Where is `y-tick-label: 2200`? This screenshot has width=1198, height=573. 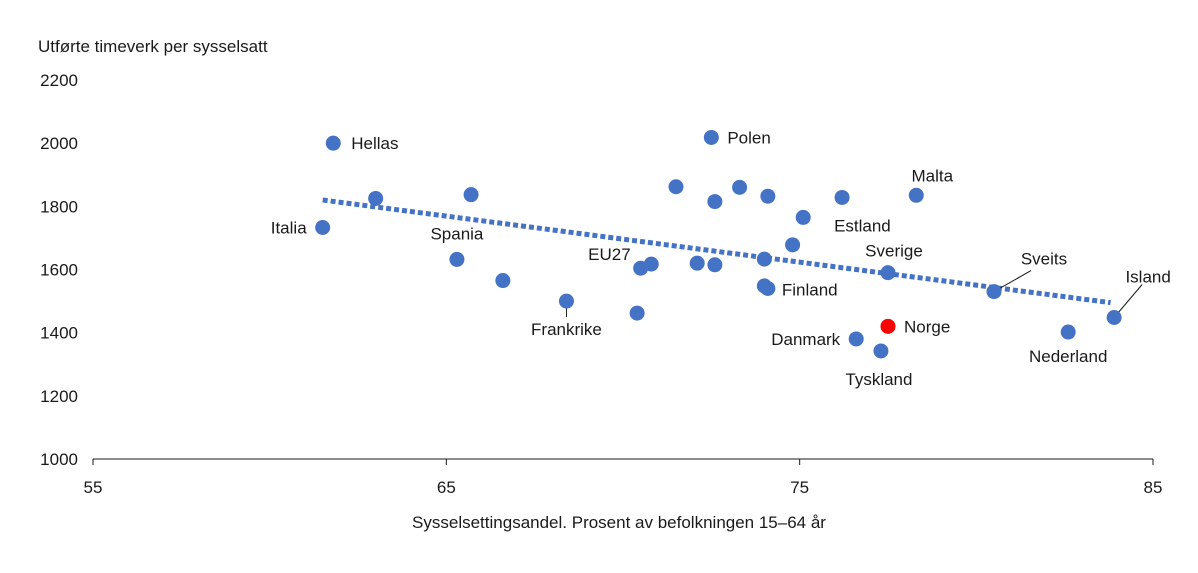 y-tick-label: 2200 is located at coordinates (59, 80).